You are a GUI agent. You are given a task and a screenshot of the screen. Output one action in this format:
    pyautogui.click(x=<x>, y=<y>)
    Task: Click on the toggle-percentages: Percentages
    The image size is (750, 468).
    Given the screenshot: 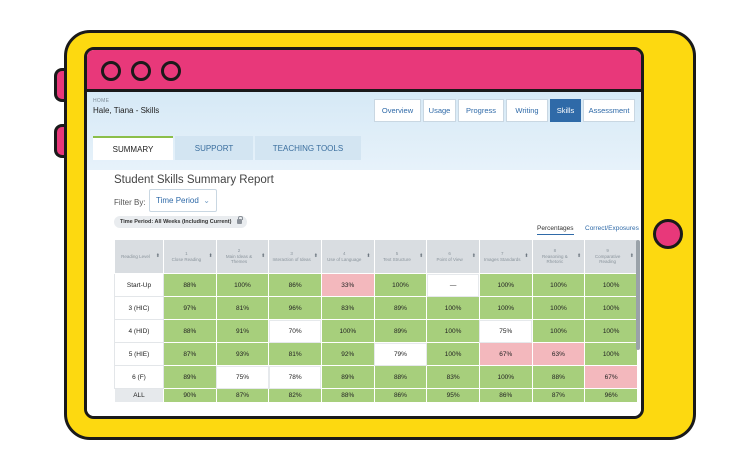 What is the action you would take?
    pyautogui.click(x=555, y=230)
    